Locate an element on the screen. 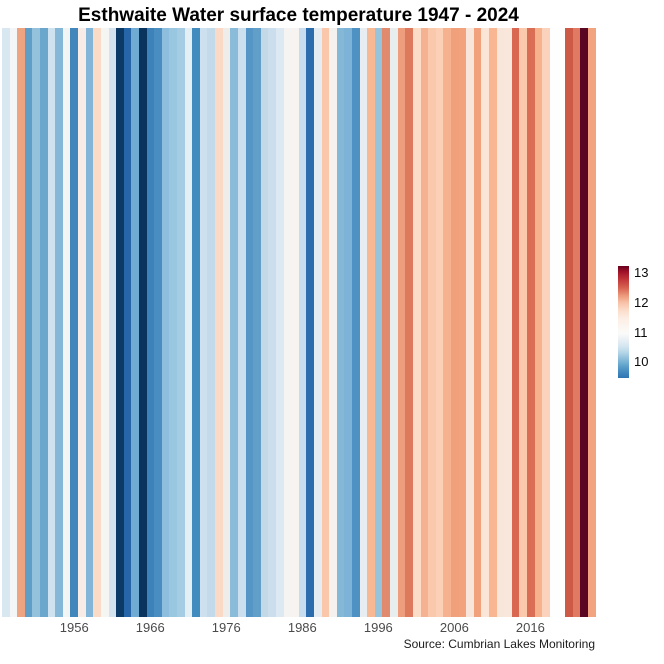  legend-tick-label-13: 13 is located at coordinates (641, 272).